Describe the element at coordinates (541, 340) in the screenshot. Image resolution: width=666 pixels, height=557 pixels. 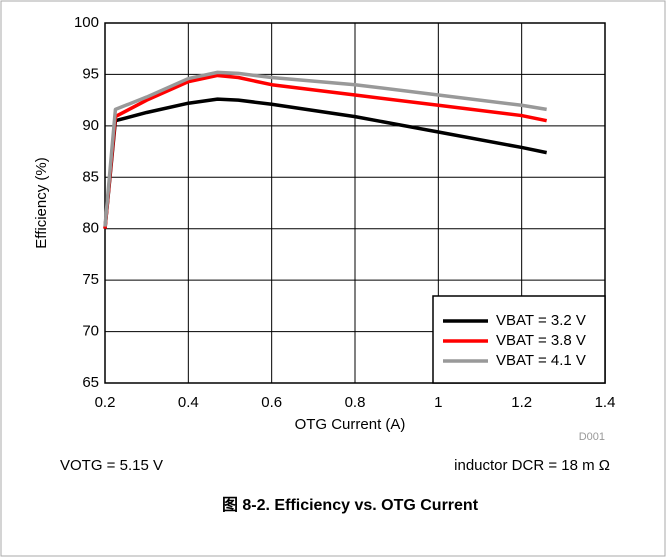
I see `legend-label: VBAT = 3.8 V` at that location.